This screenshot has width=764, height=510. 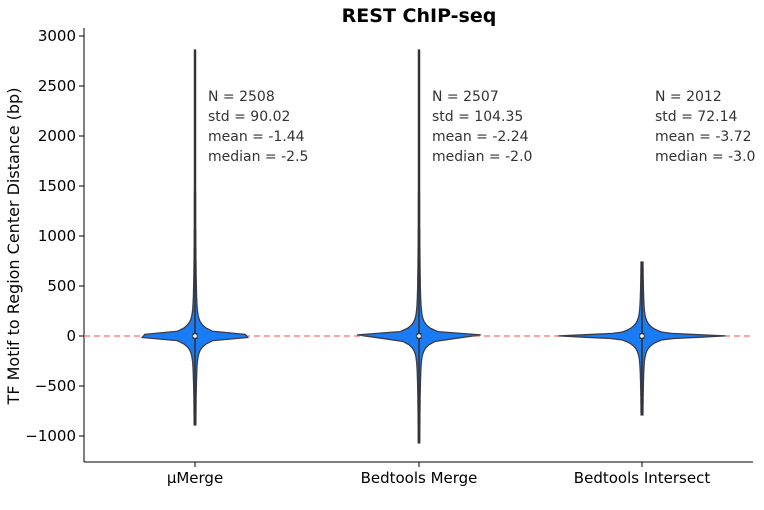 What do you see at coordinates (71, 336) in the screenshot?
I see `y-tick-label: 0` at bounding box center [71, 336].